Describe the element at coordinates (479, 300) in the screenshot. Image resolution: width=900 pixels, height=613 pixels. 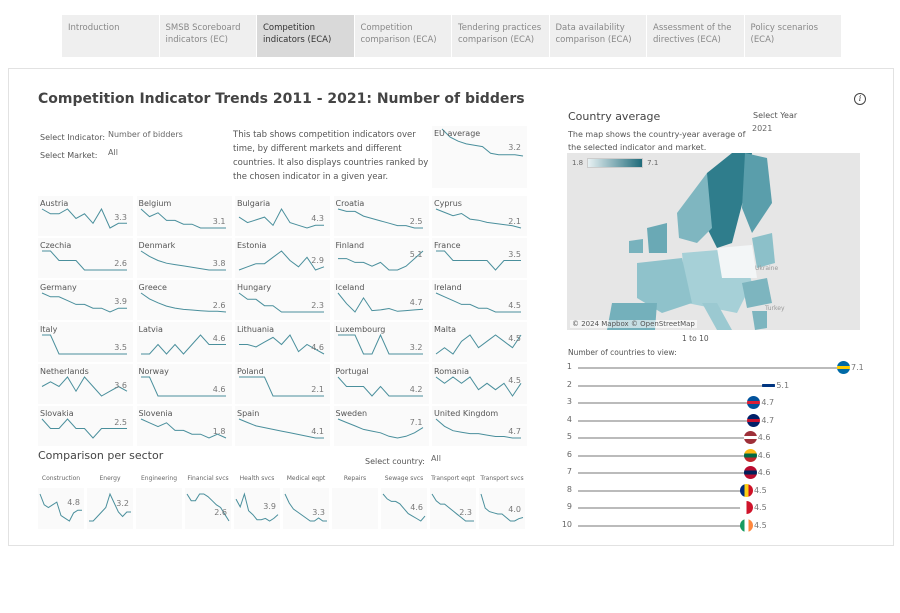
I see `country-chart-ireland: Ireland 4.5` at that location.